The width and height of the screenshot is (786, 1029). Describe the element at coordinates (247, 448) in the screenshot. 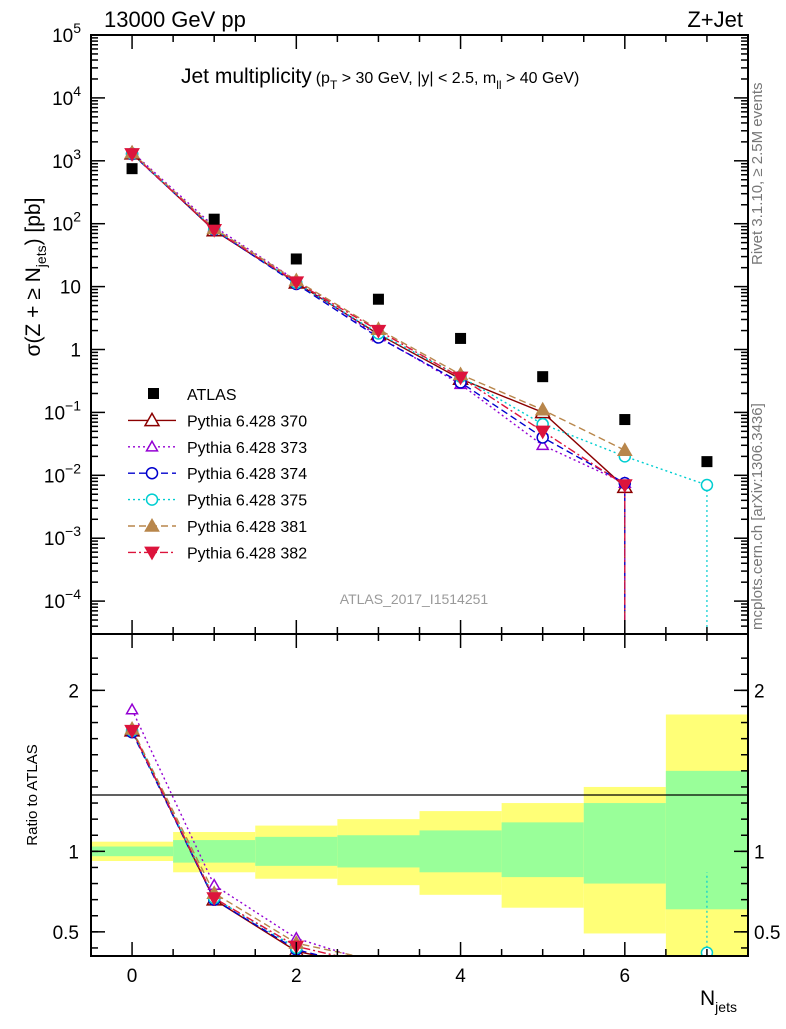

I see `legend-label: Pythia 6.428 373` at that location.